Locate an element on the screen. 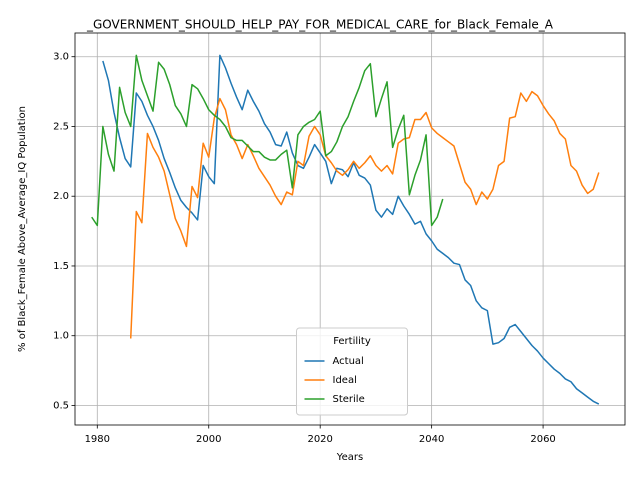  x-axis-label: Years is located at coordinates (349, 457).